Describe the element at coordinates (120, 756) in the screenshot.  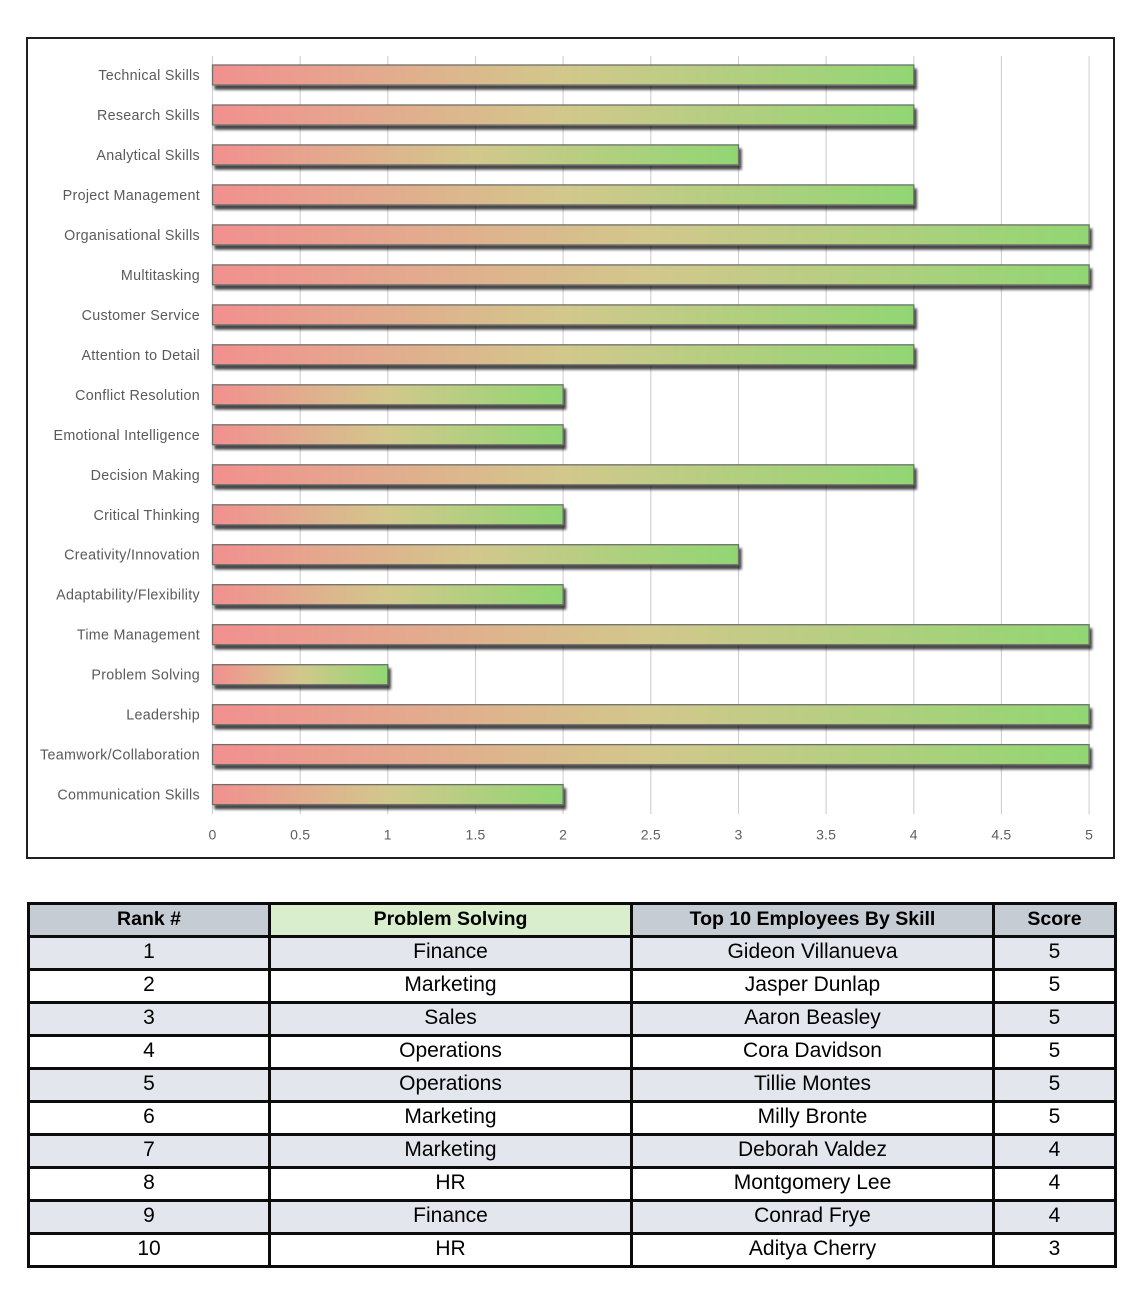
I see `svg-text: Teamwork/Collaboration` at that location.